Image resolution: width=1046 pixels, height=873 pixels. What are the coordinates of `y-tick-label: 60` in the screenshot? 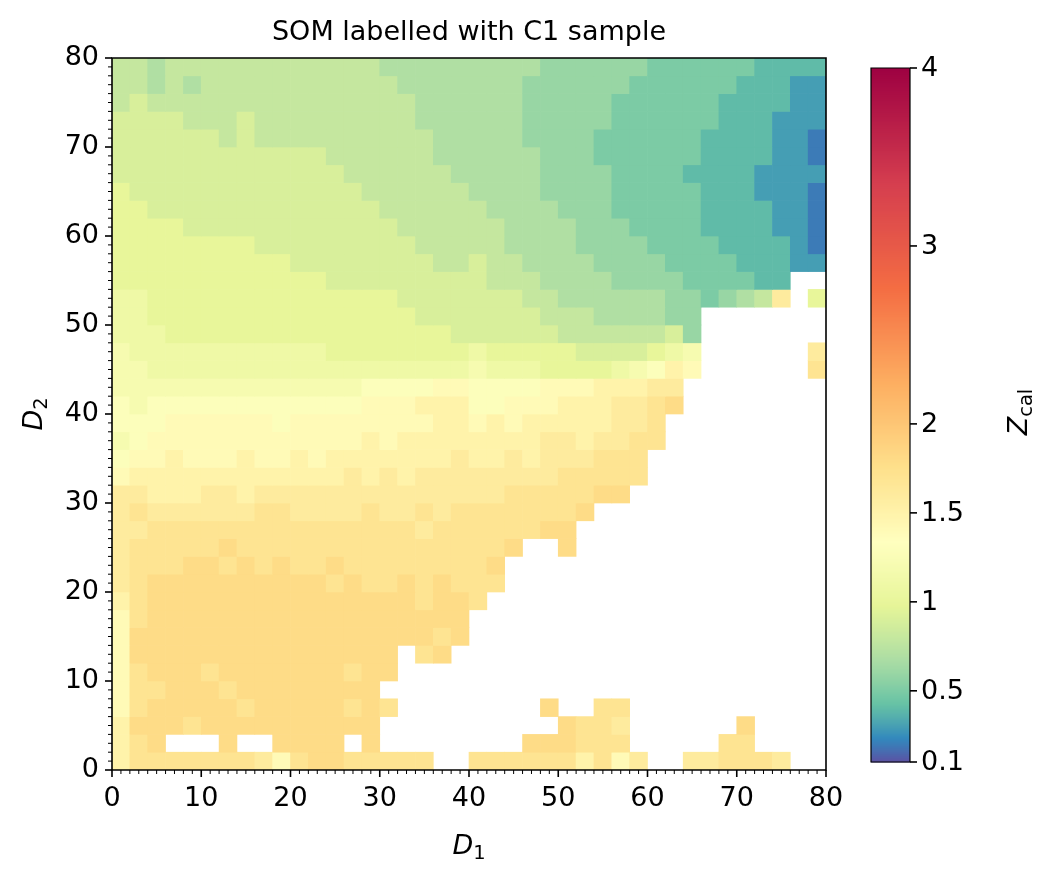 It's located at (81, 234).